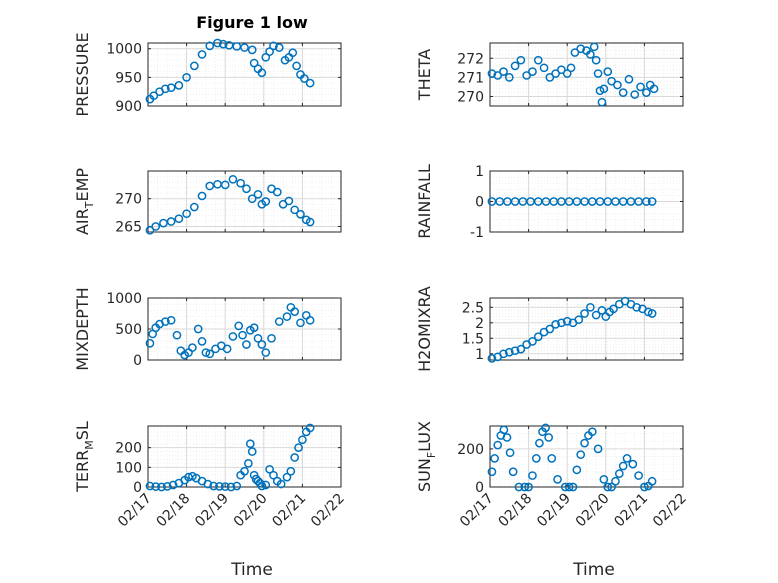 This screenshot has height=583, width=778. Describe the element at coordinates (477, 511) in the screenshot. I see `x-tick-label: 02/17` at that location.